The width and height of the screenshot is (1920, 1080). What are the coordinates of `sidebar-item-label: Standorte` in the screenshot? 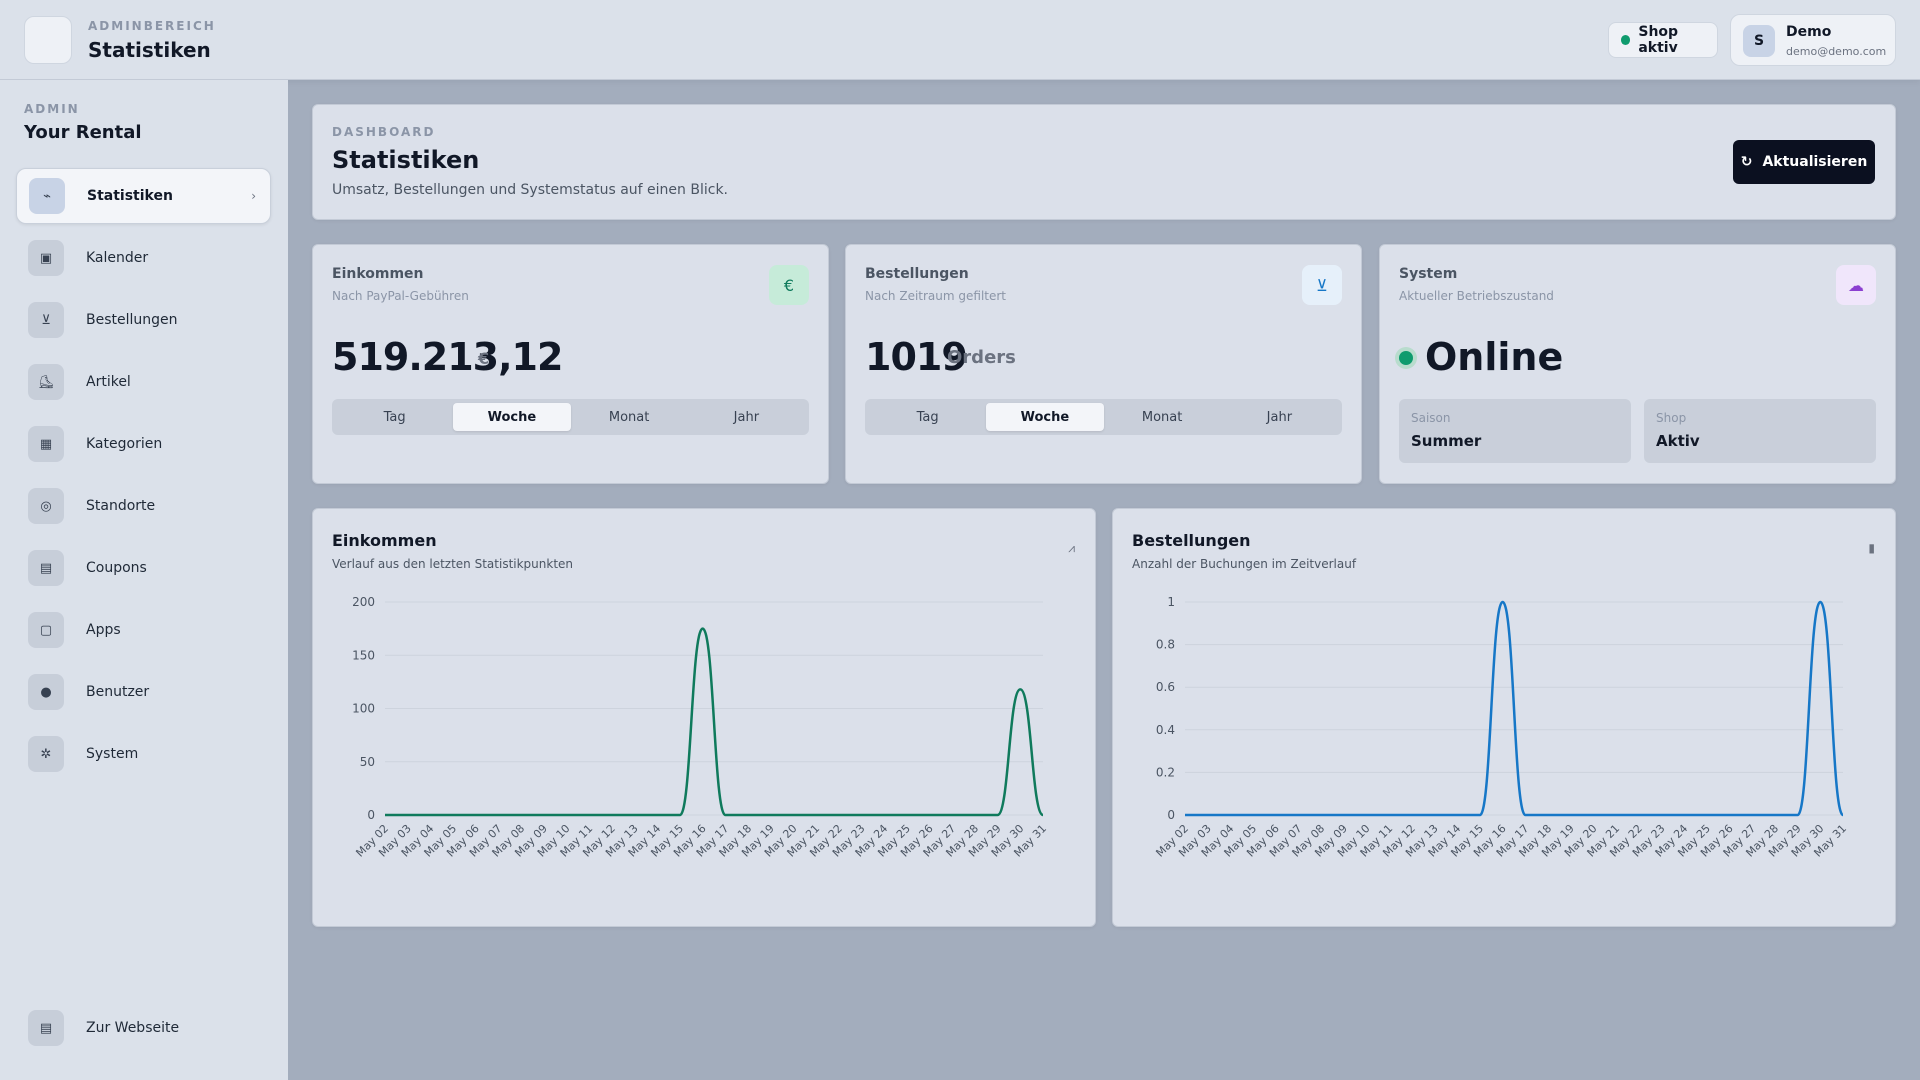 It's located at (121, 506).